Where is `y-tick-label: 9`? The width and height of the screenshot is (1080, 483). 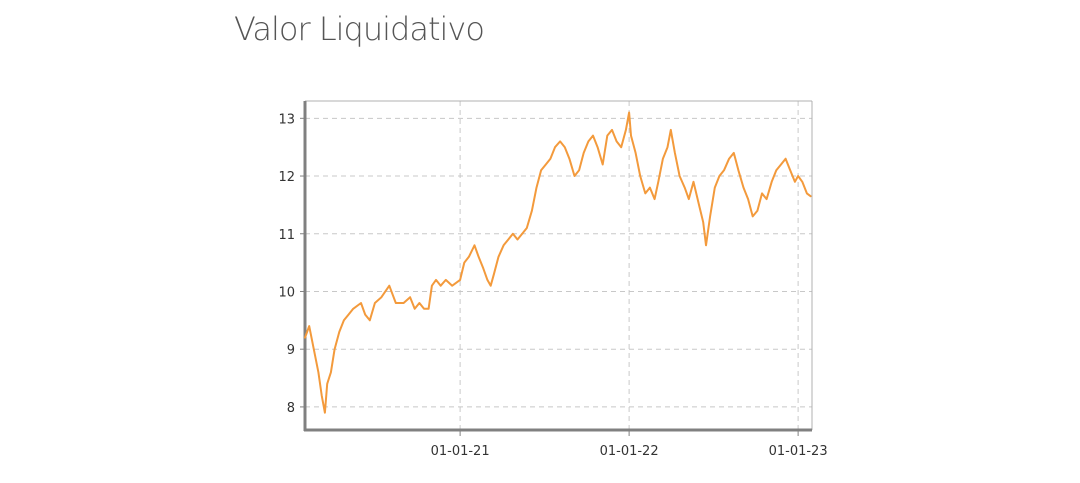 y-tick-label: 9 is located at coordinates (291, 350).